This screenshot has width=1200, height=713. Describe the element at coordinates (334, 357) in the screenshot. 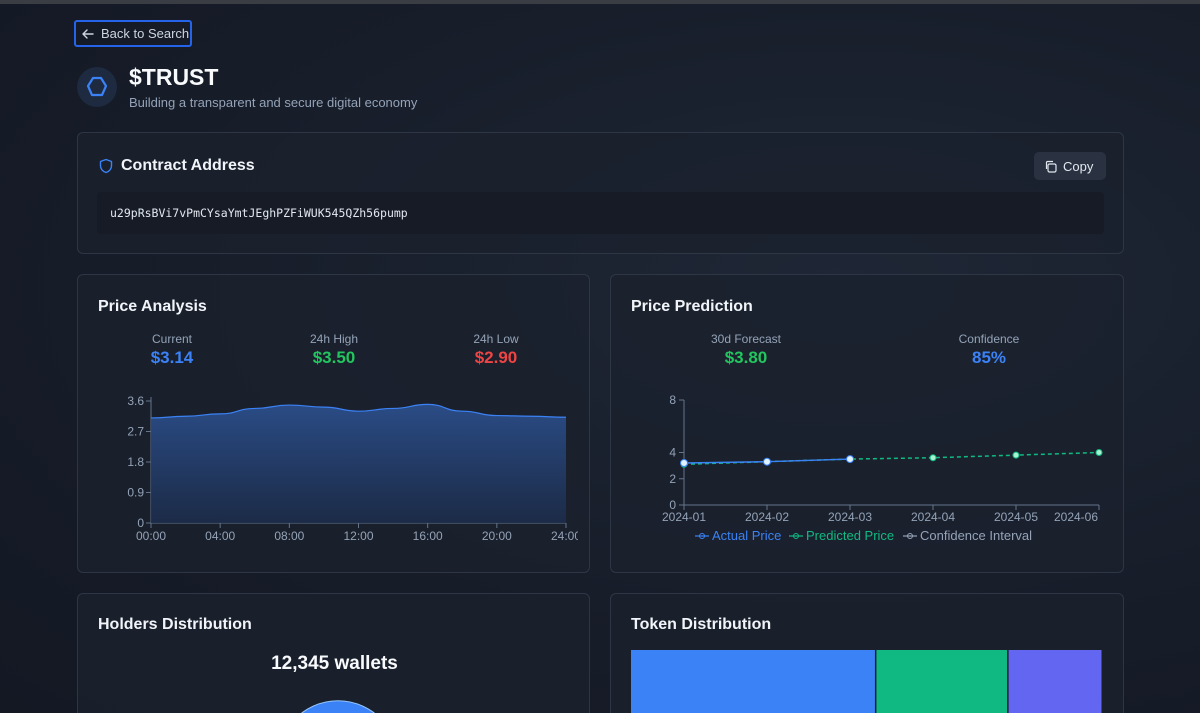

I see `stat-24h-high-value: $3.50` at that location.